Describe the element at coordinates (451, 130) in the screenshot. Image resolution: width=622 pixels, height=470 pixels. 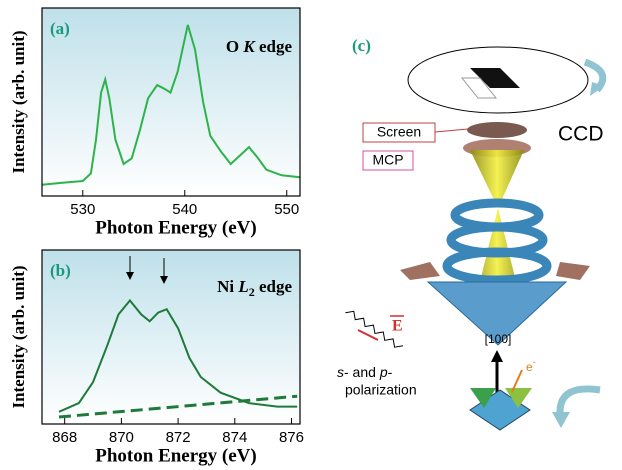
I see `pointer` at that location.